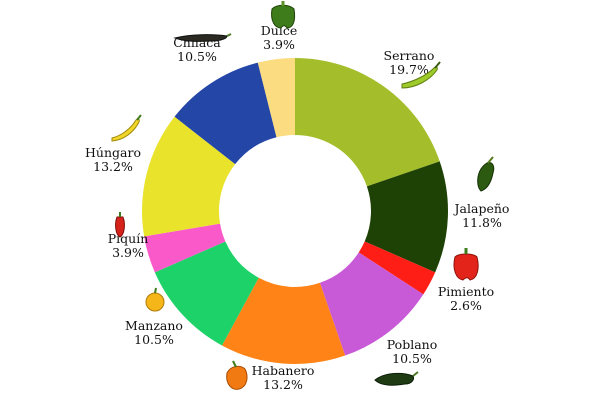  I want to click on slice-poblano, so click(371, 304).